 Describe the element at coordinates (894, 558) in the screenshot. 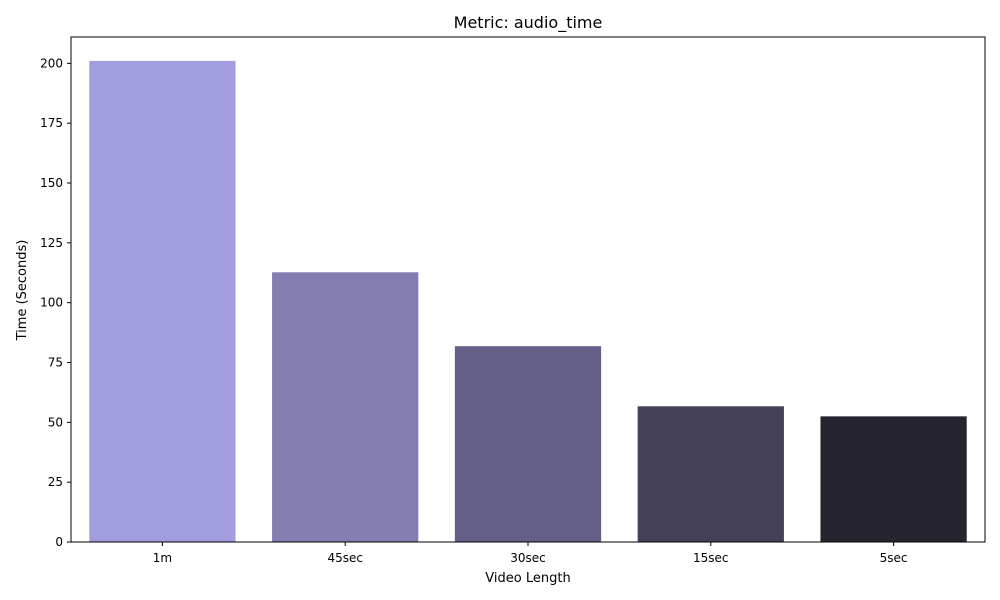

I see `x-tick-label: 5sec` at that location.